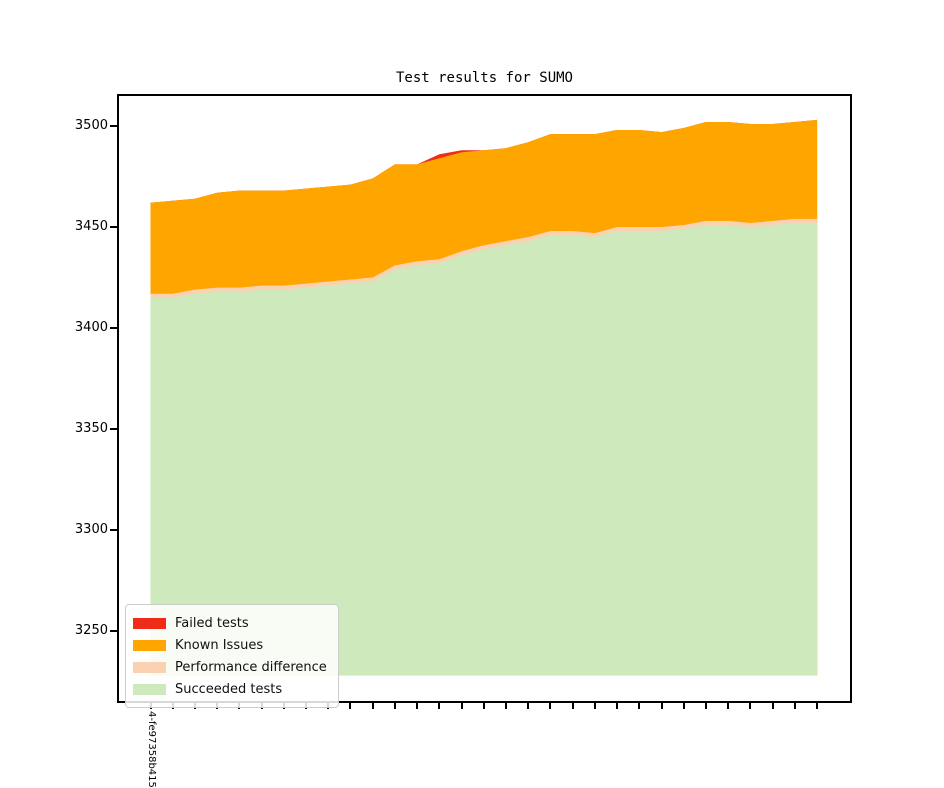  Describe the element at coordinates (484, 78) in the screenshot. I see `chart-title: Test results for SUMO` at that location.